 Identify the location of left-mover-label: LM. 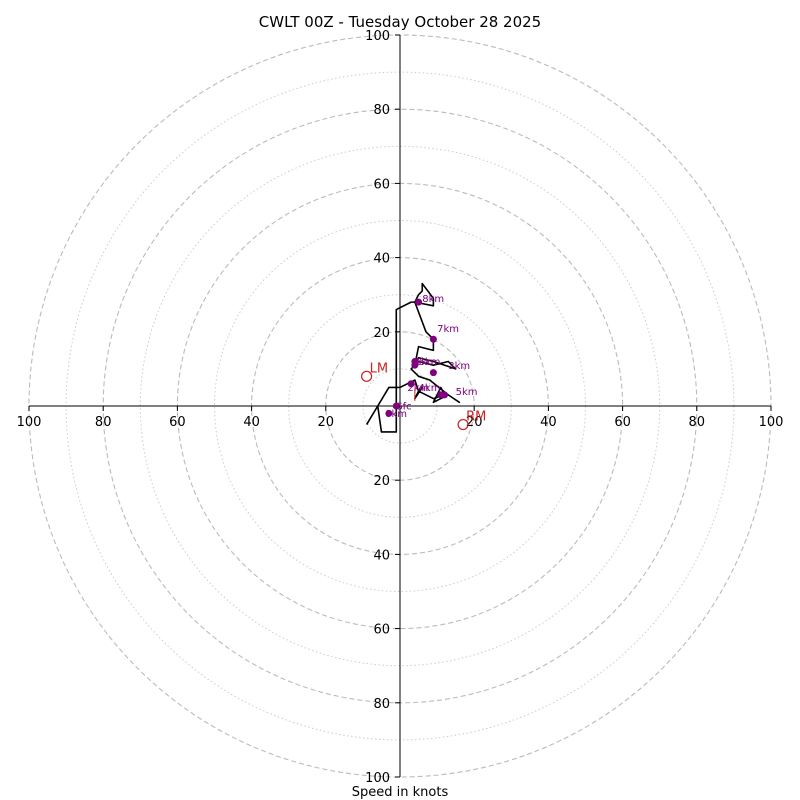
(379, 368).